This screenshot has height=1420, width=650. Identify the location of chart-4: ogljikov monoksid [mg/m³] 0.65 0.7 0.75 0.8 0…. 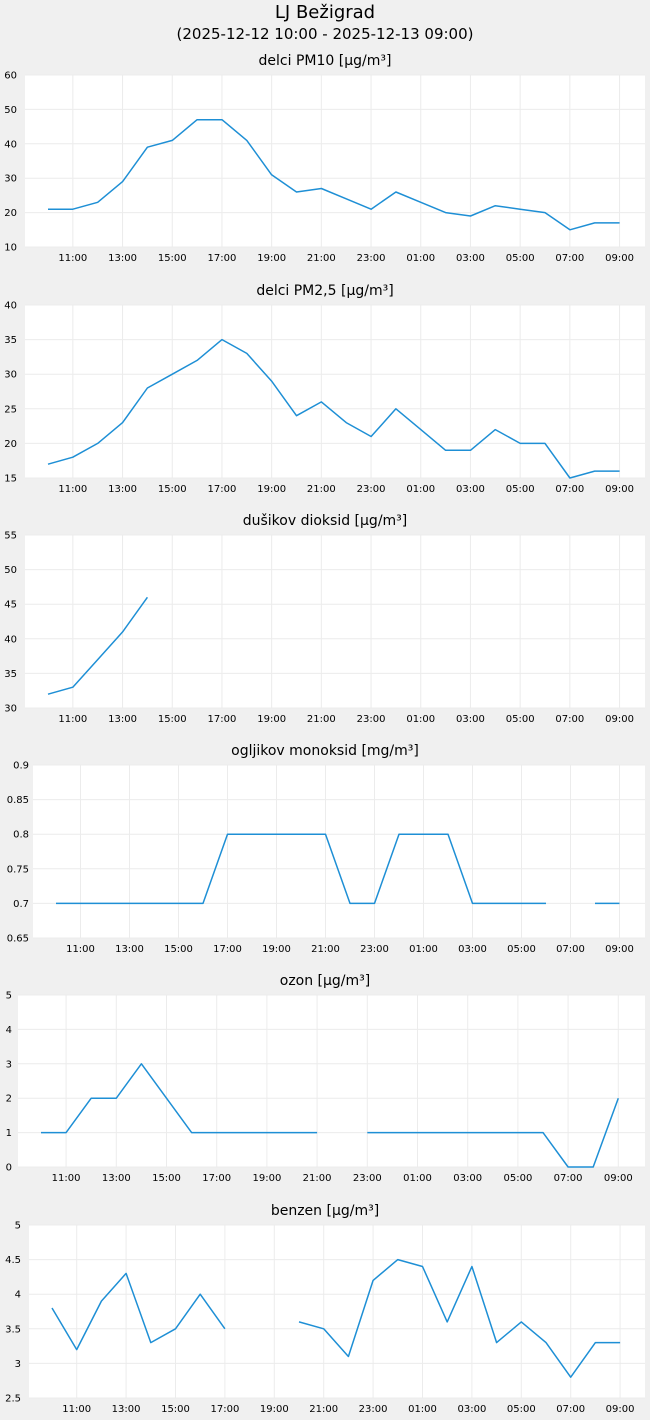
(326, 849).